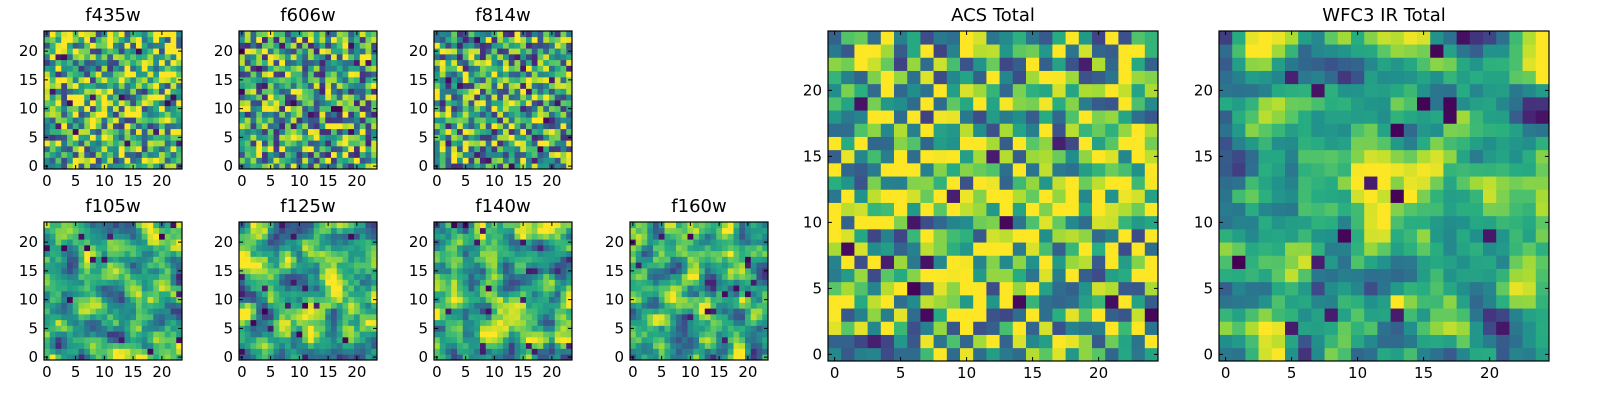 The height and width of the screenshot is (400, 1600). Describe the element at coordinates (223, 80) in the screenshot. I see `y-tick-label: 15` at that location.